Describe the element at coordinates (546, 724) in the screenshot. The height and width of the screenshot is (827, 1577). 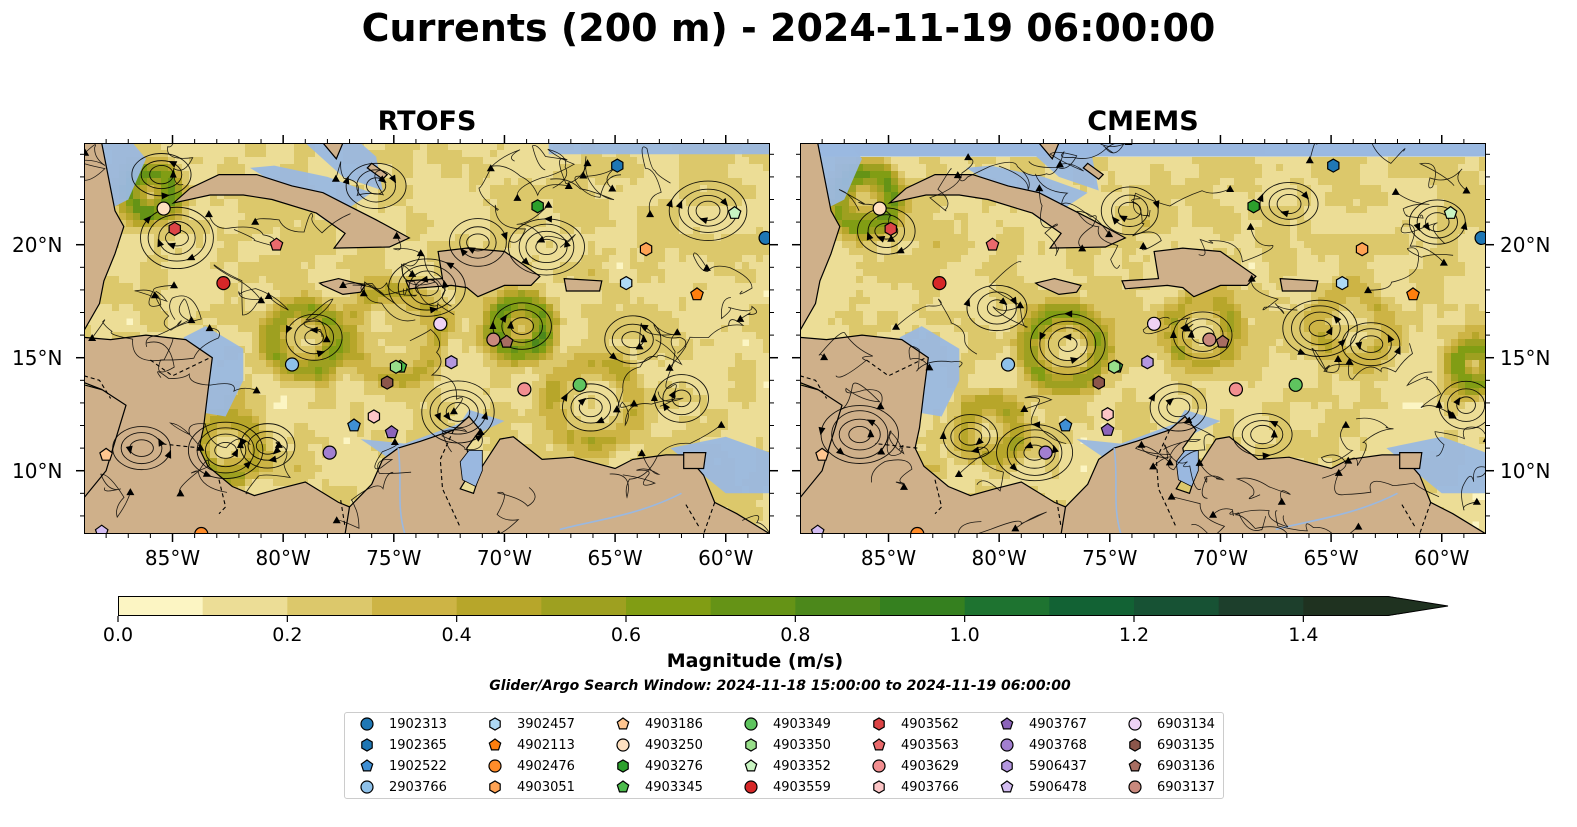
I see `legend-label: 3902457` at that location.